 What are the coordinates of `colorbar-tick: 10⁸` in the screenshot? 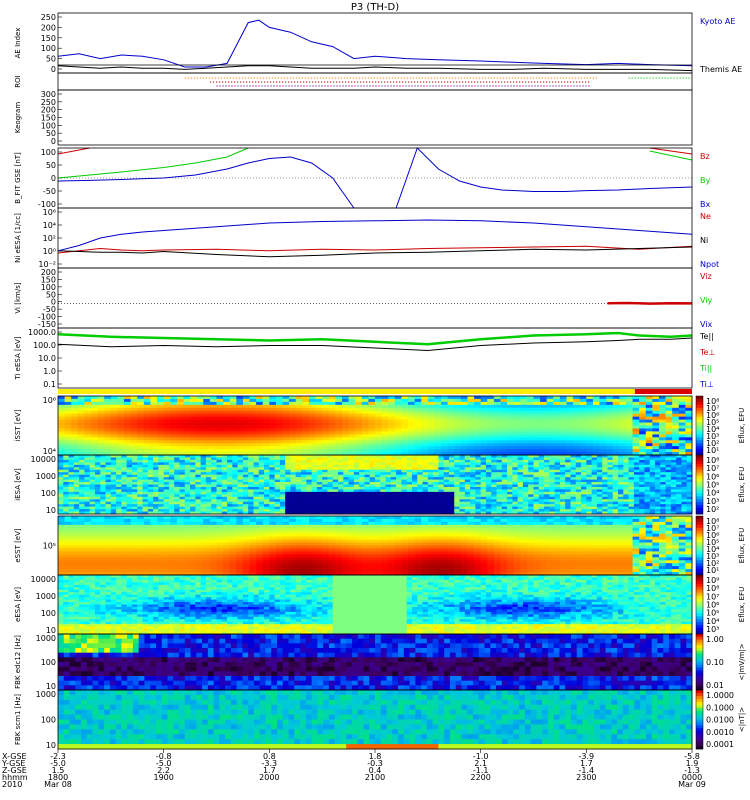 It's located at (712, 588).